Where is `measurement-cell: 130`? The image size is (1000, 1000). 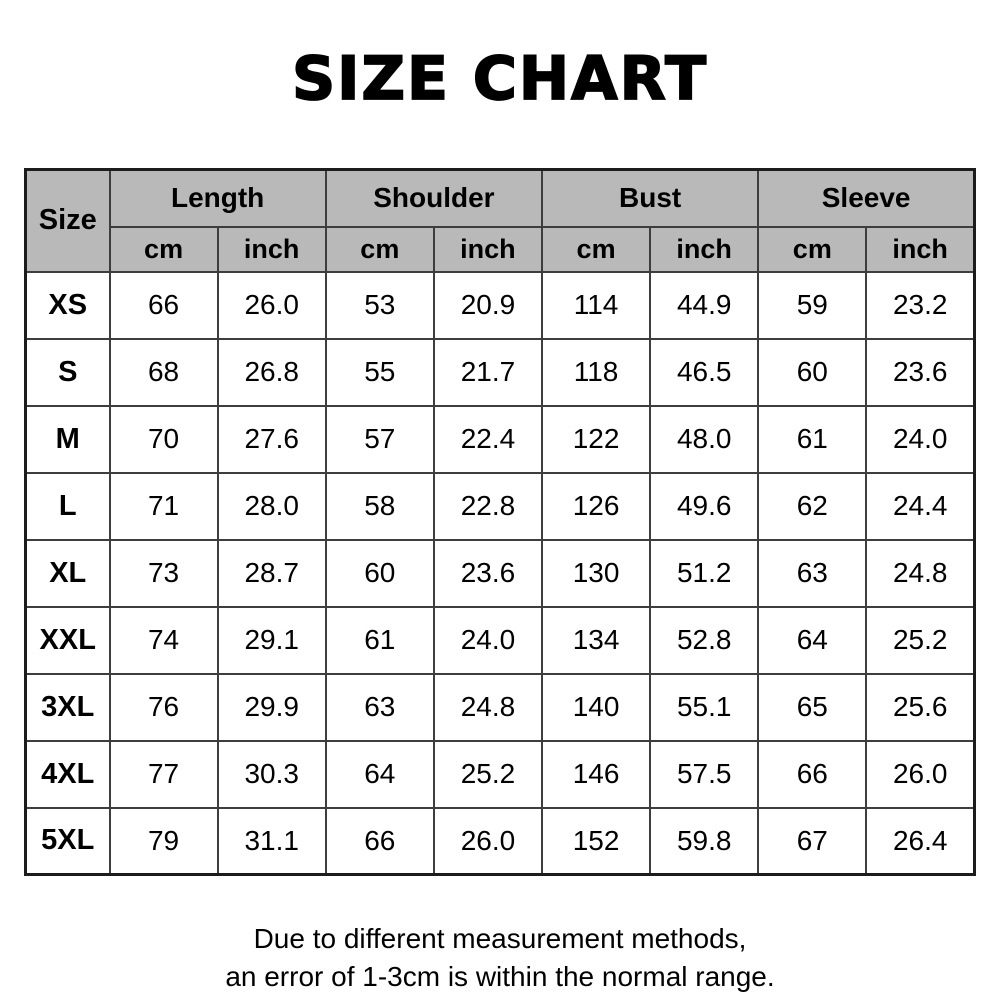 measurement-cell: 130 is located at coordinates (596, 573).